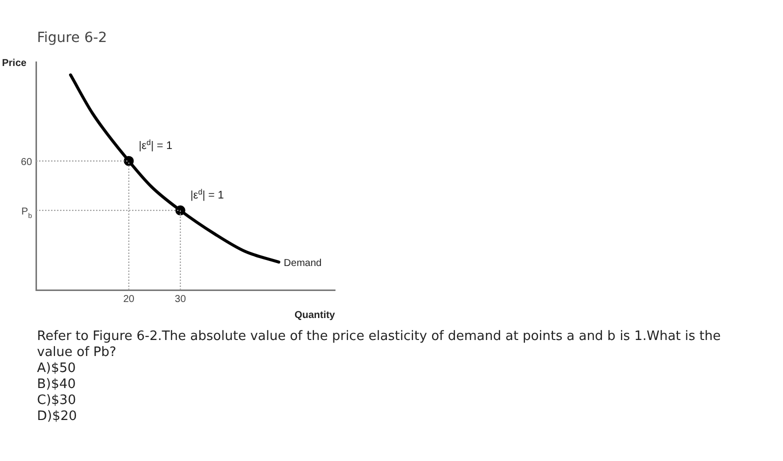 Image resolution: width=783 pixels, height=461 pixels. I want to click on text: C)$30, so click(57, 401).